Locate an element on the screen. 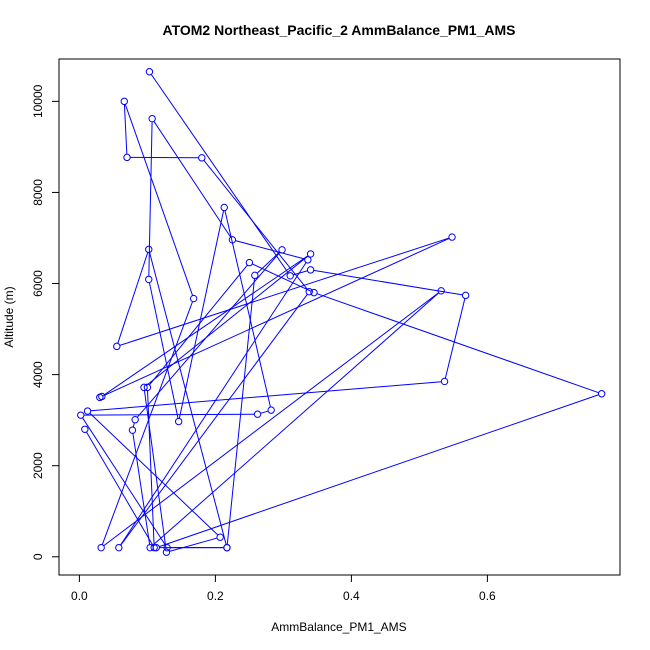  x-tick-label: 0.6 is located at coordinates (487, 596).